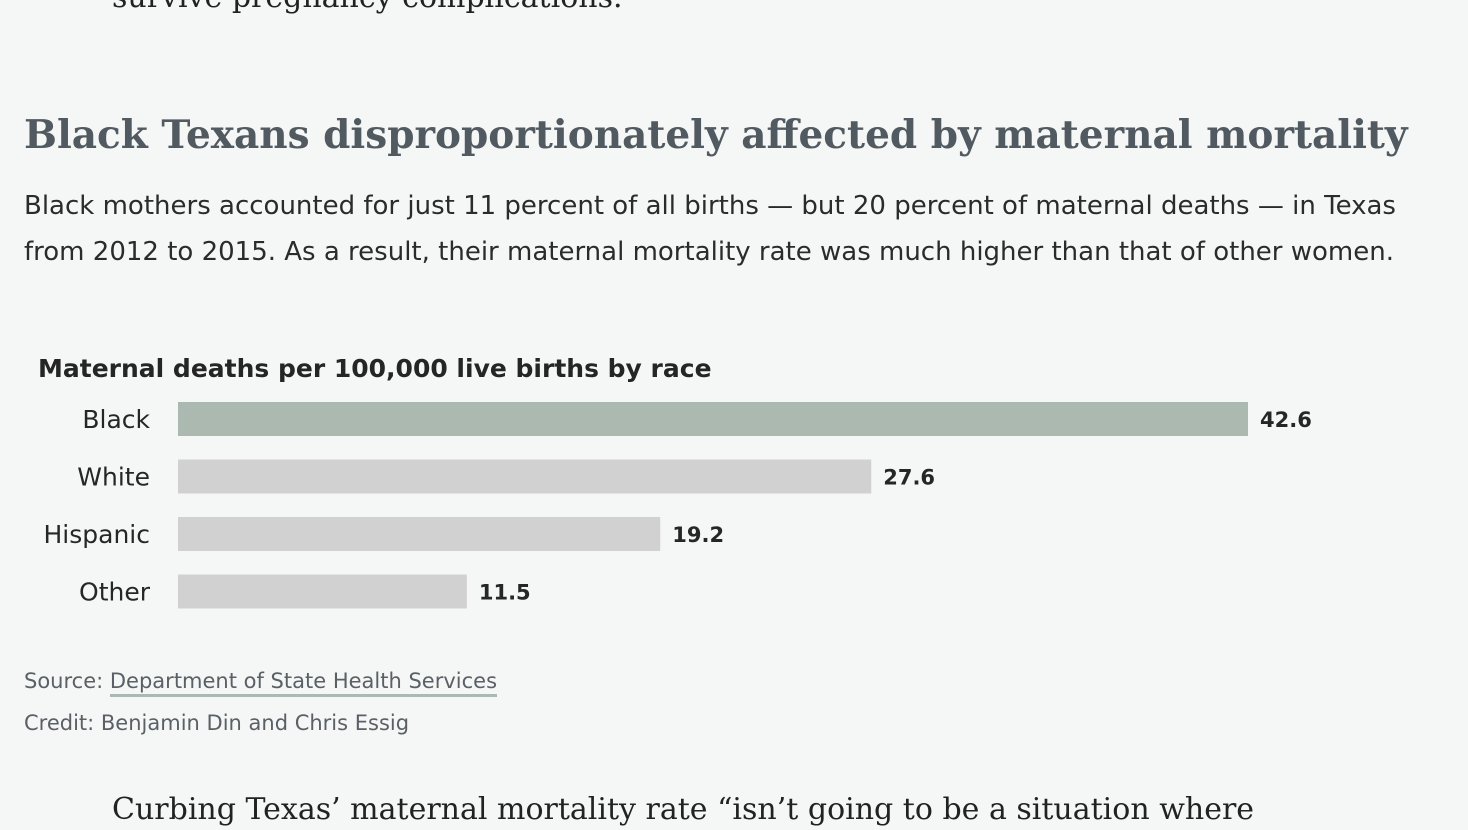  Describe the element at coordinates (217, 723) in the screenshot. I see `credit-line: Credit: Benjamin Din and Chris Essig` at that location.